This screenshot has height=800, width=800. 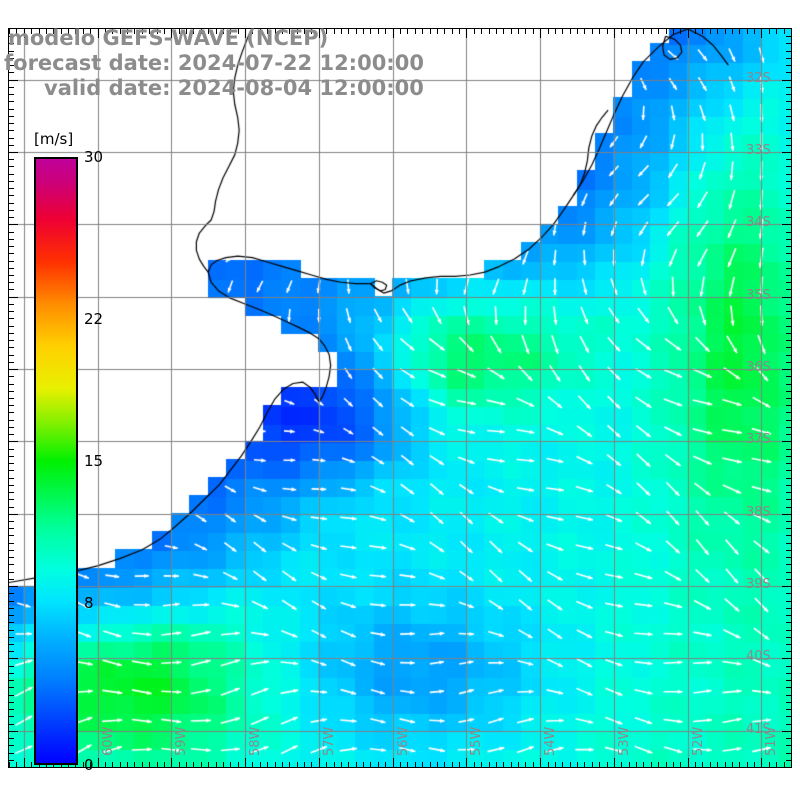 I want to click on colorbar-tick-30: 30, so click(x=94, y=157).